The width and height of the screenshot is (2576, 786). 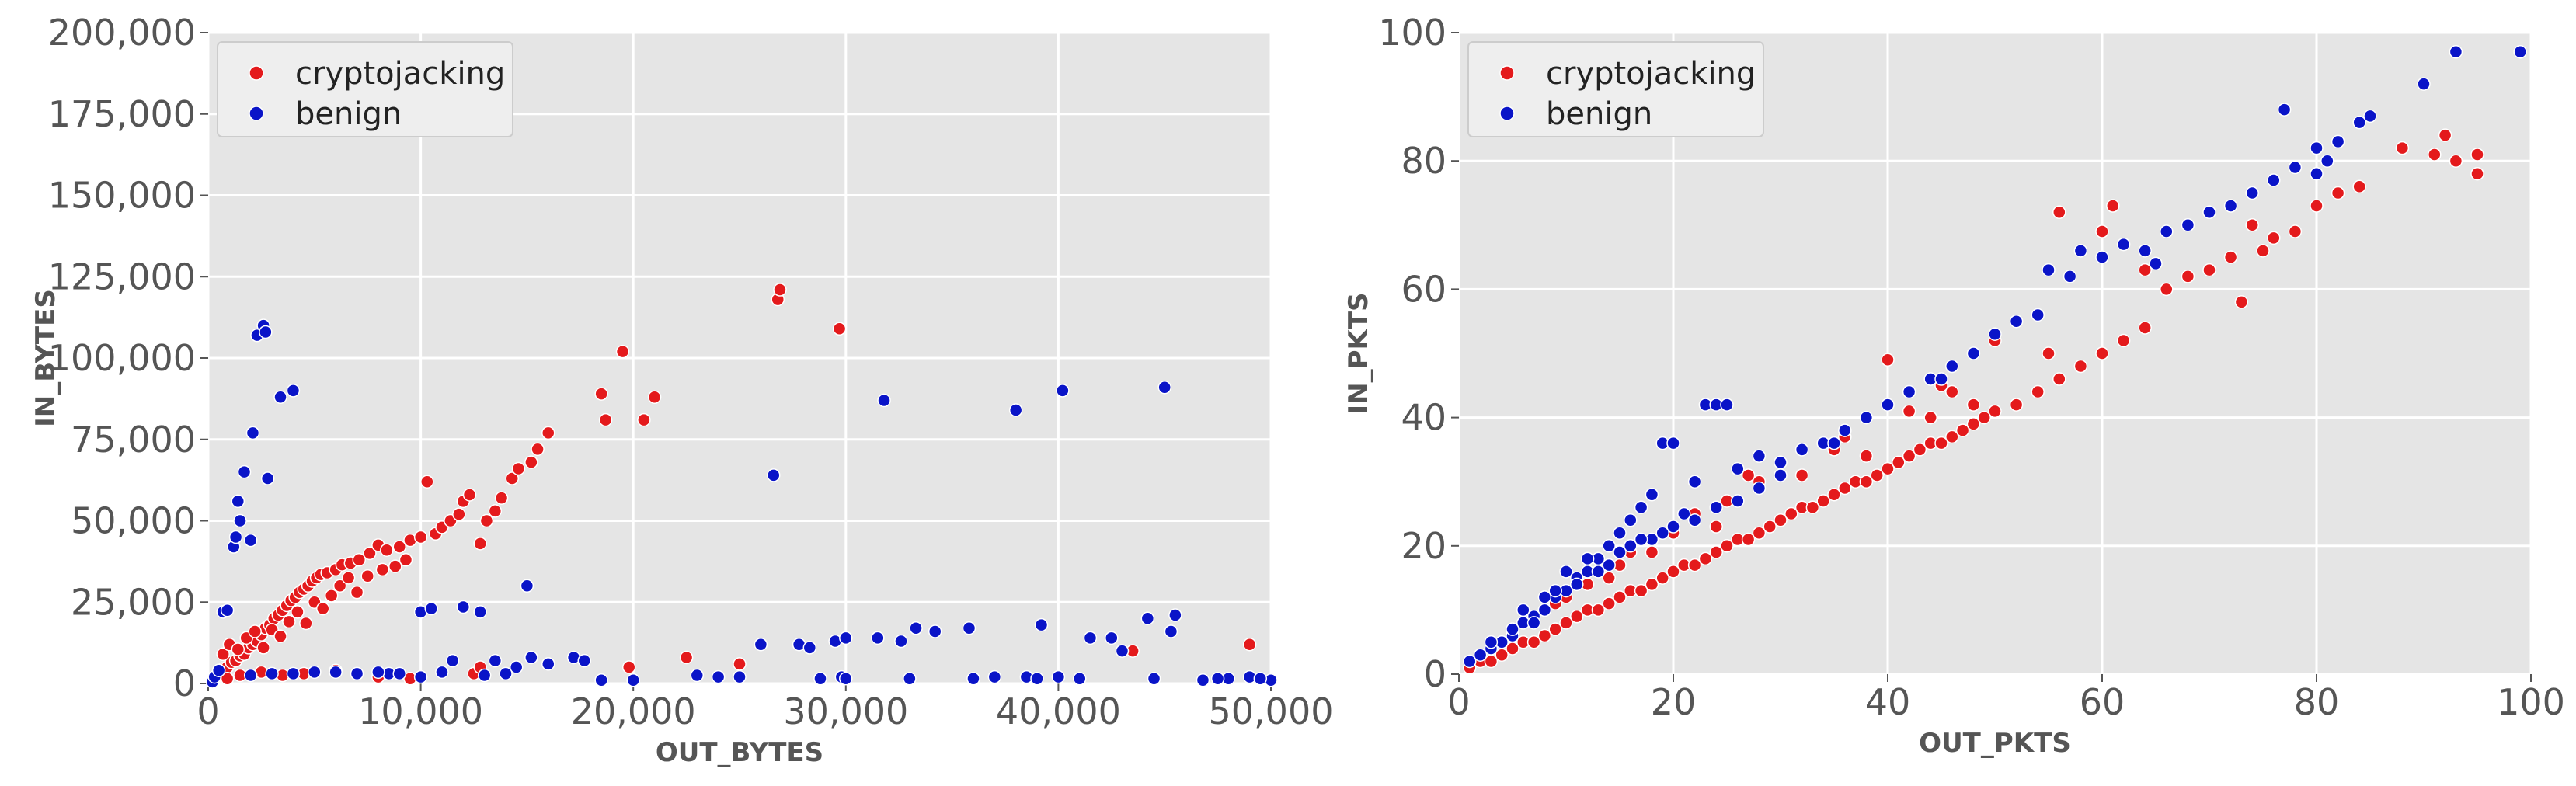 I want to click on x-tick-label: 0, so click(x=208, y=711).